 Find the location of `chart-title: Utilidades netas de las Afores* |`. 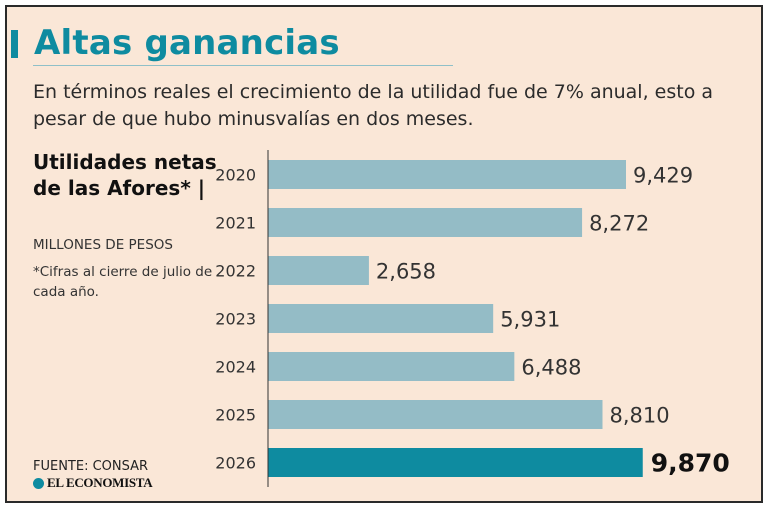

chart-title: Utilidades netas de las Afores* | is located at coordinates (125, 175).